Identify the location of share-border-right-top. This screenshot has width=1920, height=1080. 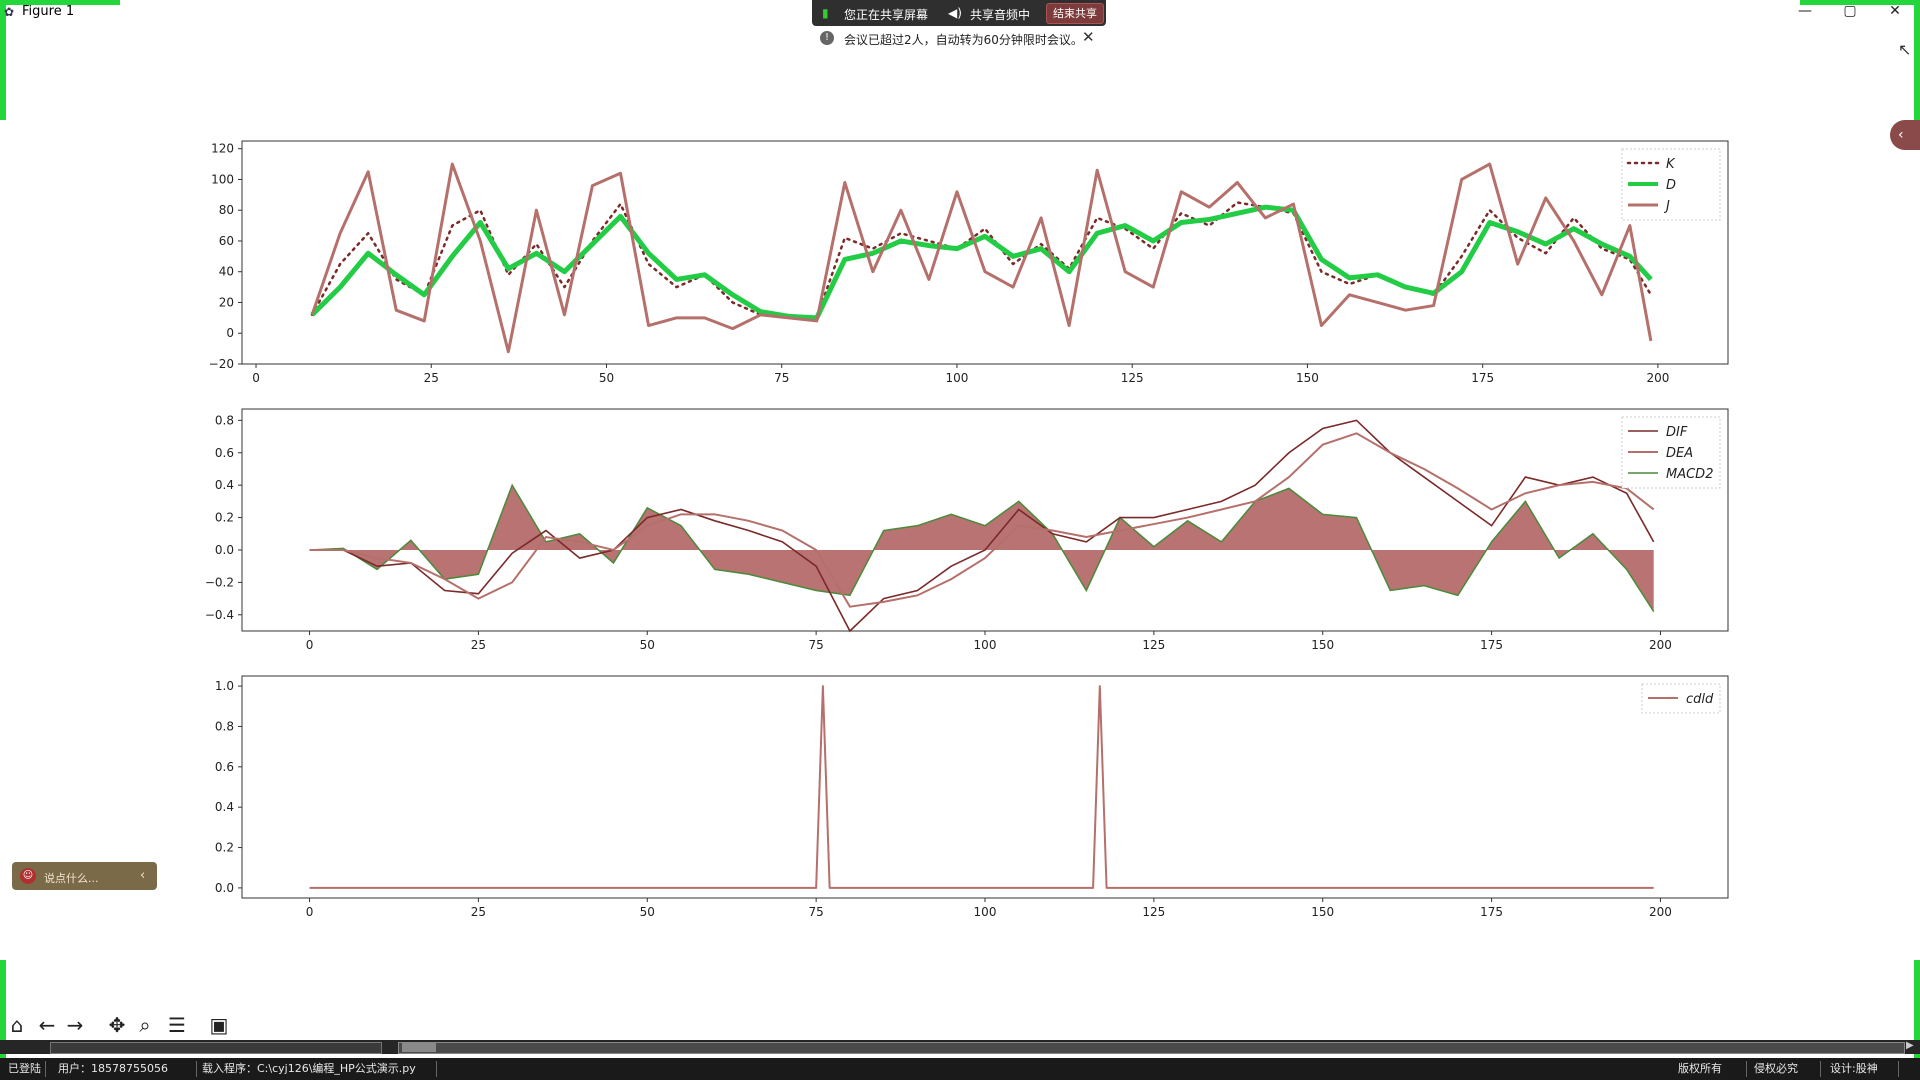
(1917, 60).